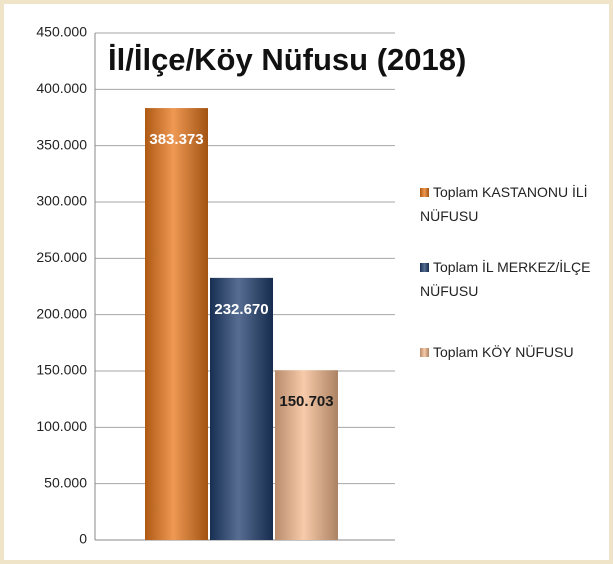 This screenshot has height=564, width=613. Describe the element at coordinates (61, 313) in the screenshot. I see `y-tick-label: 200.000` at that location.